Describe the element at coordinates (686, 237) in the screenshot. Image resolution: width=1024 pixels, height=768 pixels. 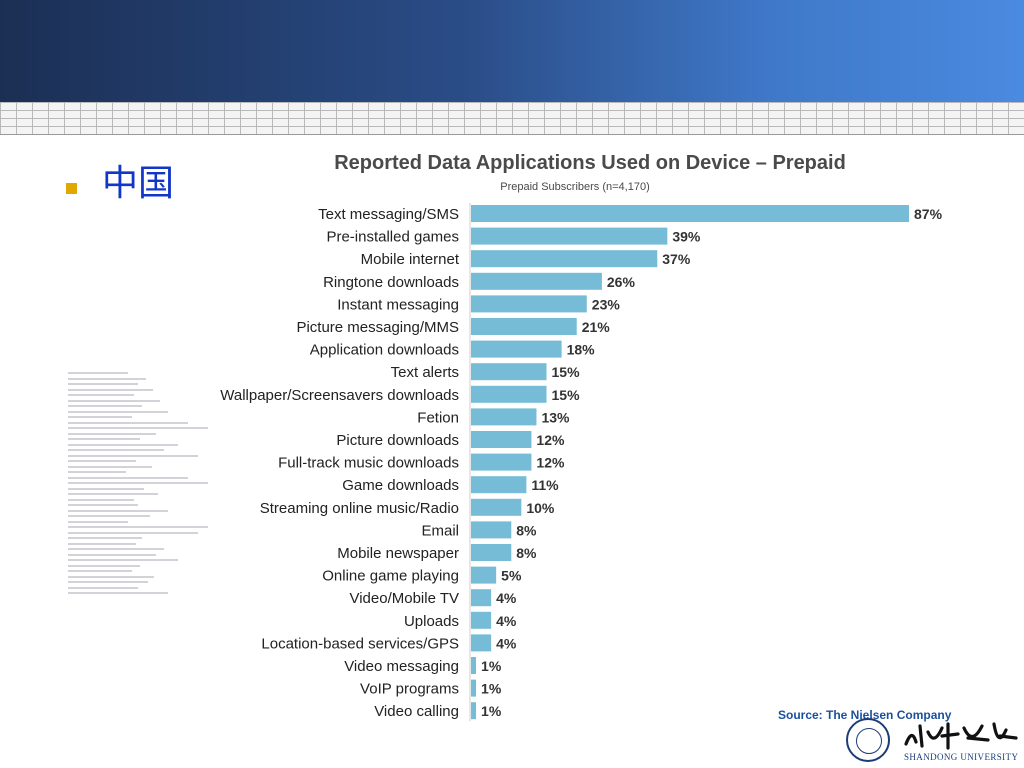
I see `data-label: 39%` at that location.